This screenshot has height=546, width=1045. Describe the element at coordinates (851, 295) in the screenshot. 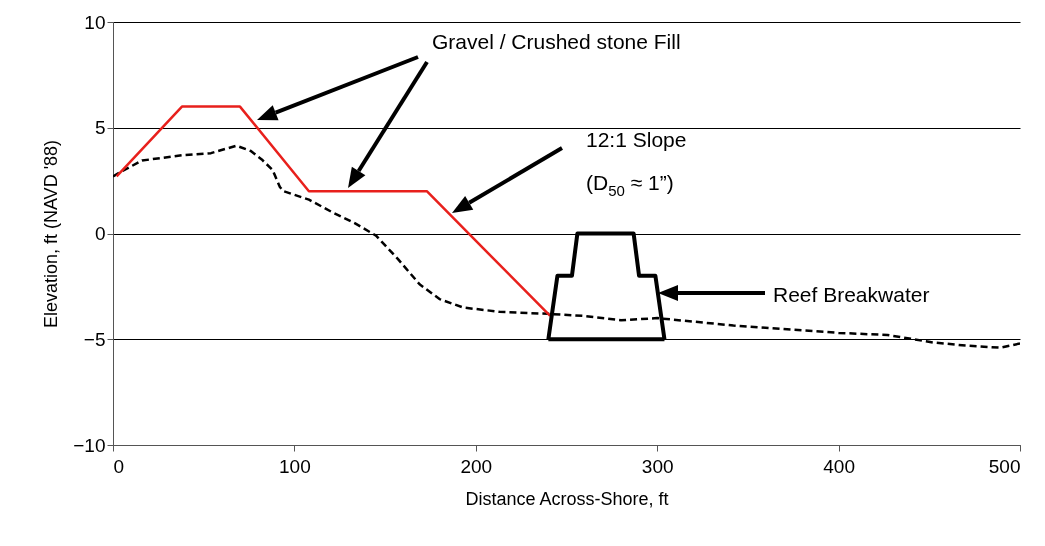

I see `annotation: Reef Breakwater` at that location.